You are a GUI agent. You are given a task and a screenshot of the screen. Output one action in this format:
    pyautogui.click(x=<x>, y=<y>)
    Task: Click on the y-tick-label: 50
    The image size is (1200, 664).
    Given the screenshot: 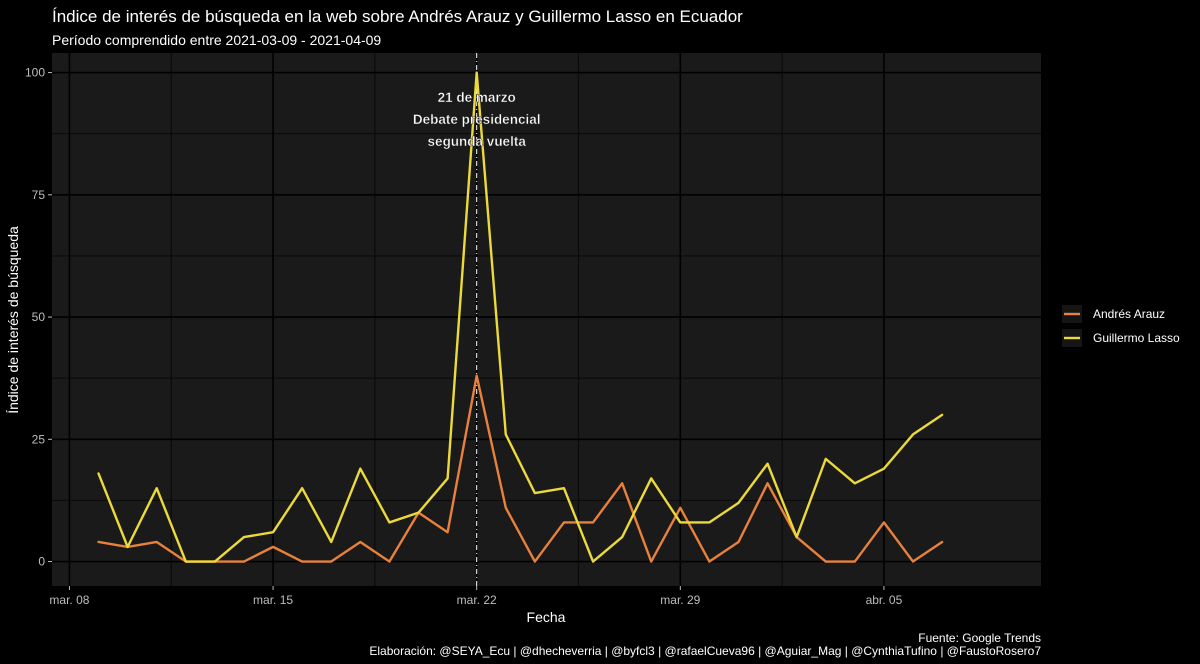 What is the action you would take?
    pyautogui.click(x=39, y=317)
    